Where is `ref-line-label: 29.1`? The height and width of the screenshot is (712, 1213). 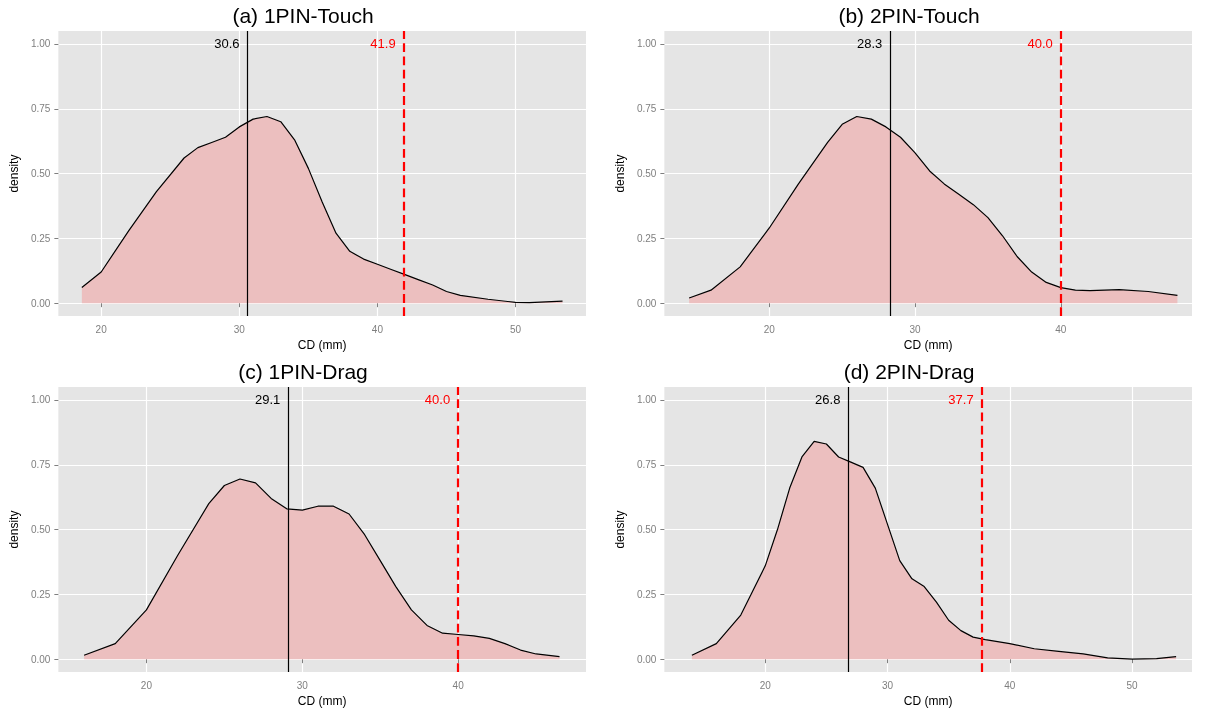
ref-line-label: 29.1 is located at coordinates (267, 400).